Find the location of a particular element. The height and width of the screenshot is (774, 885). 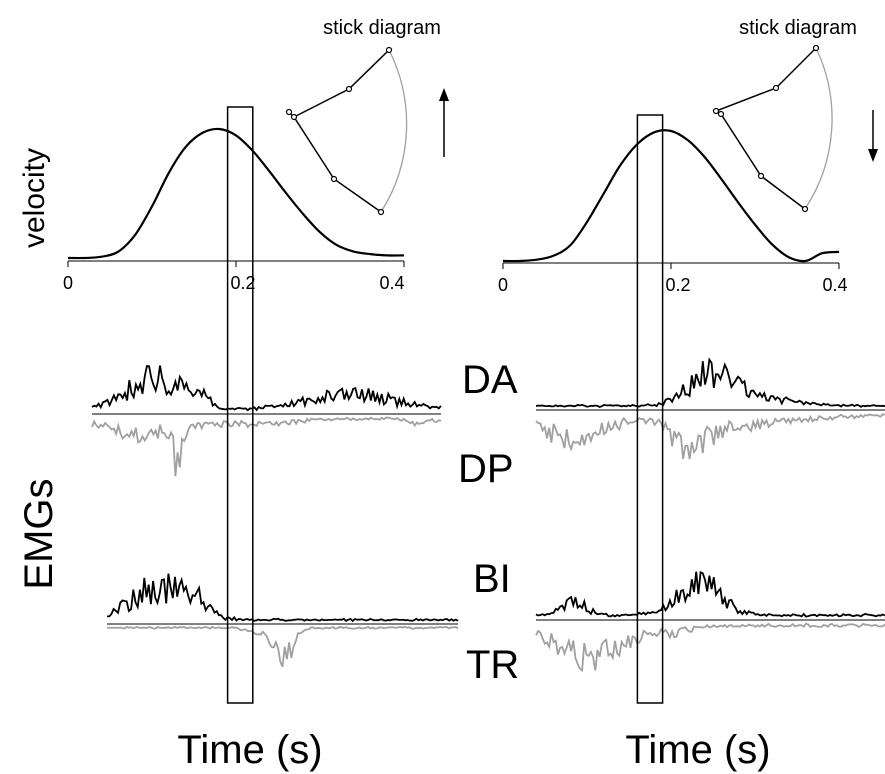

velocity-panel-right: 0 0.2 0.4 is located at coordinates (673, 212).